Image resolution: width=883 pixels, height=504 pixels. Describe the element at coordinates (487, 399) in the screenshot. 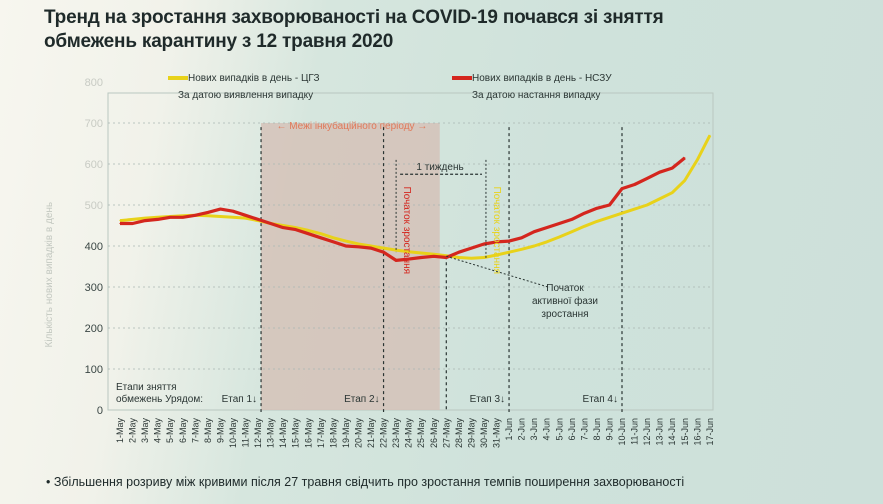

I see `stage-label: Етап 3↓` at that location.